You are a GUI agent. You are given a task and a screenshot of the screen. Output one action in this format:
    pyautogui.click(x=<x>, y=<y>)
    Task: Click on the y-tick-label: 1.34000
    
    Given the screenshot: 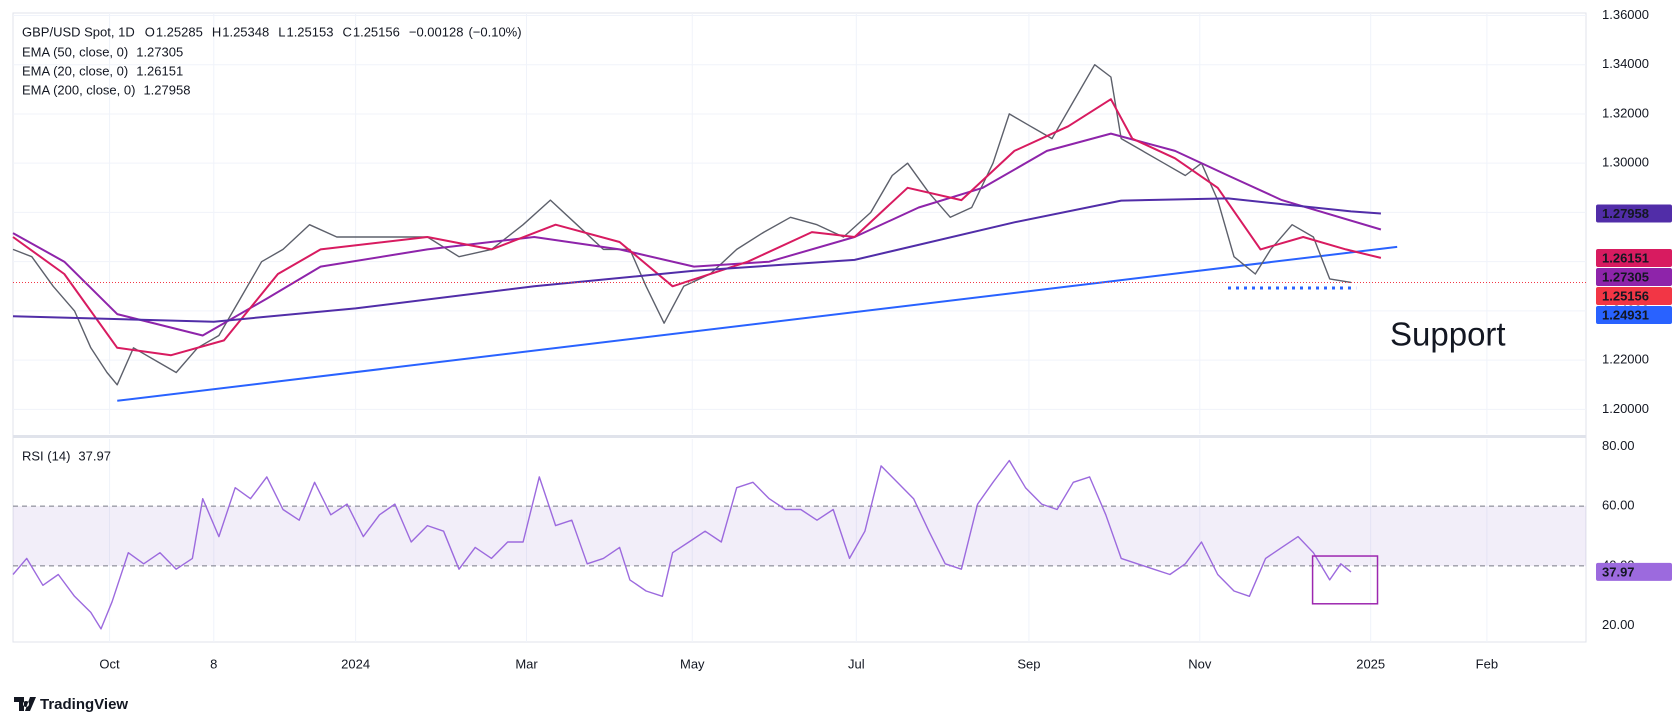 What is the action you would take?
    pyautogui.click(x=1625, y=63)
    